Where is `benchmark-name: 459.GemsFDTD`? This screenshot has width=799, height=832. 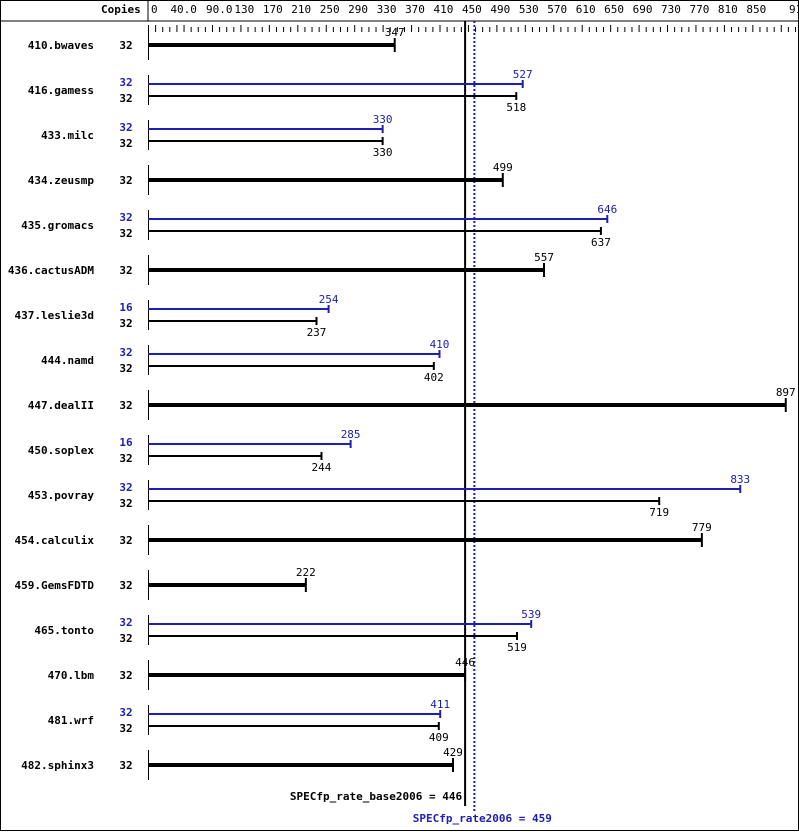 benchmark-name: 459.GemsFDTD is located at coordinates (55, 585).